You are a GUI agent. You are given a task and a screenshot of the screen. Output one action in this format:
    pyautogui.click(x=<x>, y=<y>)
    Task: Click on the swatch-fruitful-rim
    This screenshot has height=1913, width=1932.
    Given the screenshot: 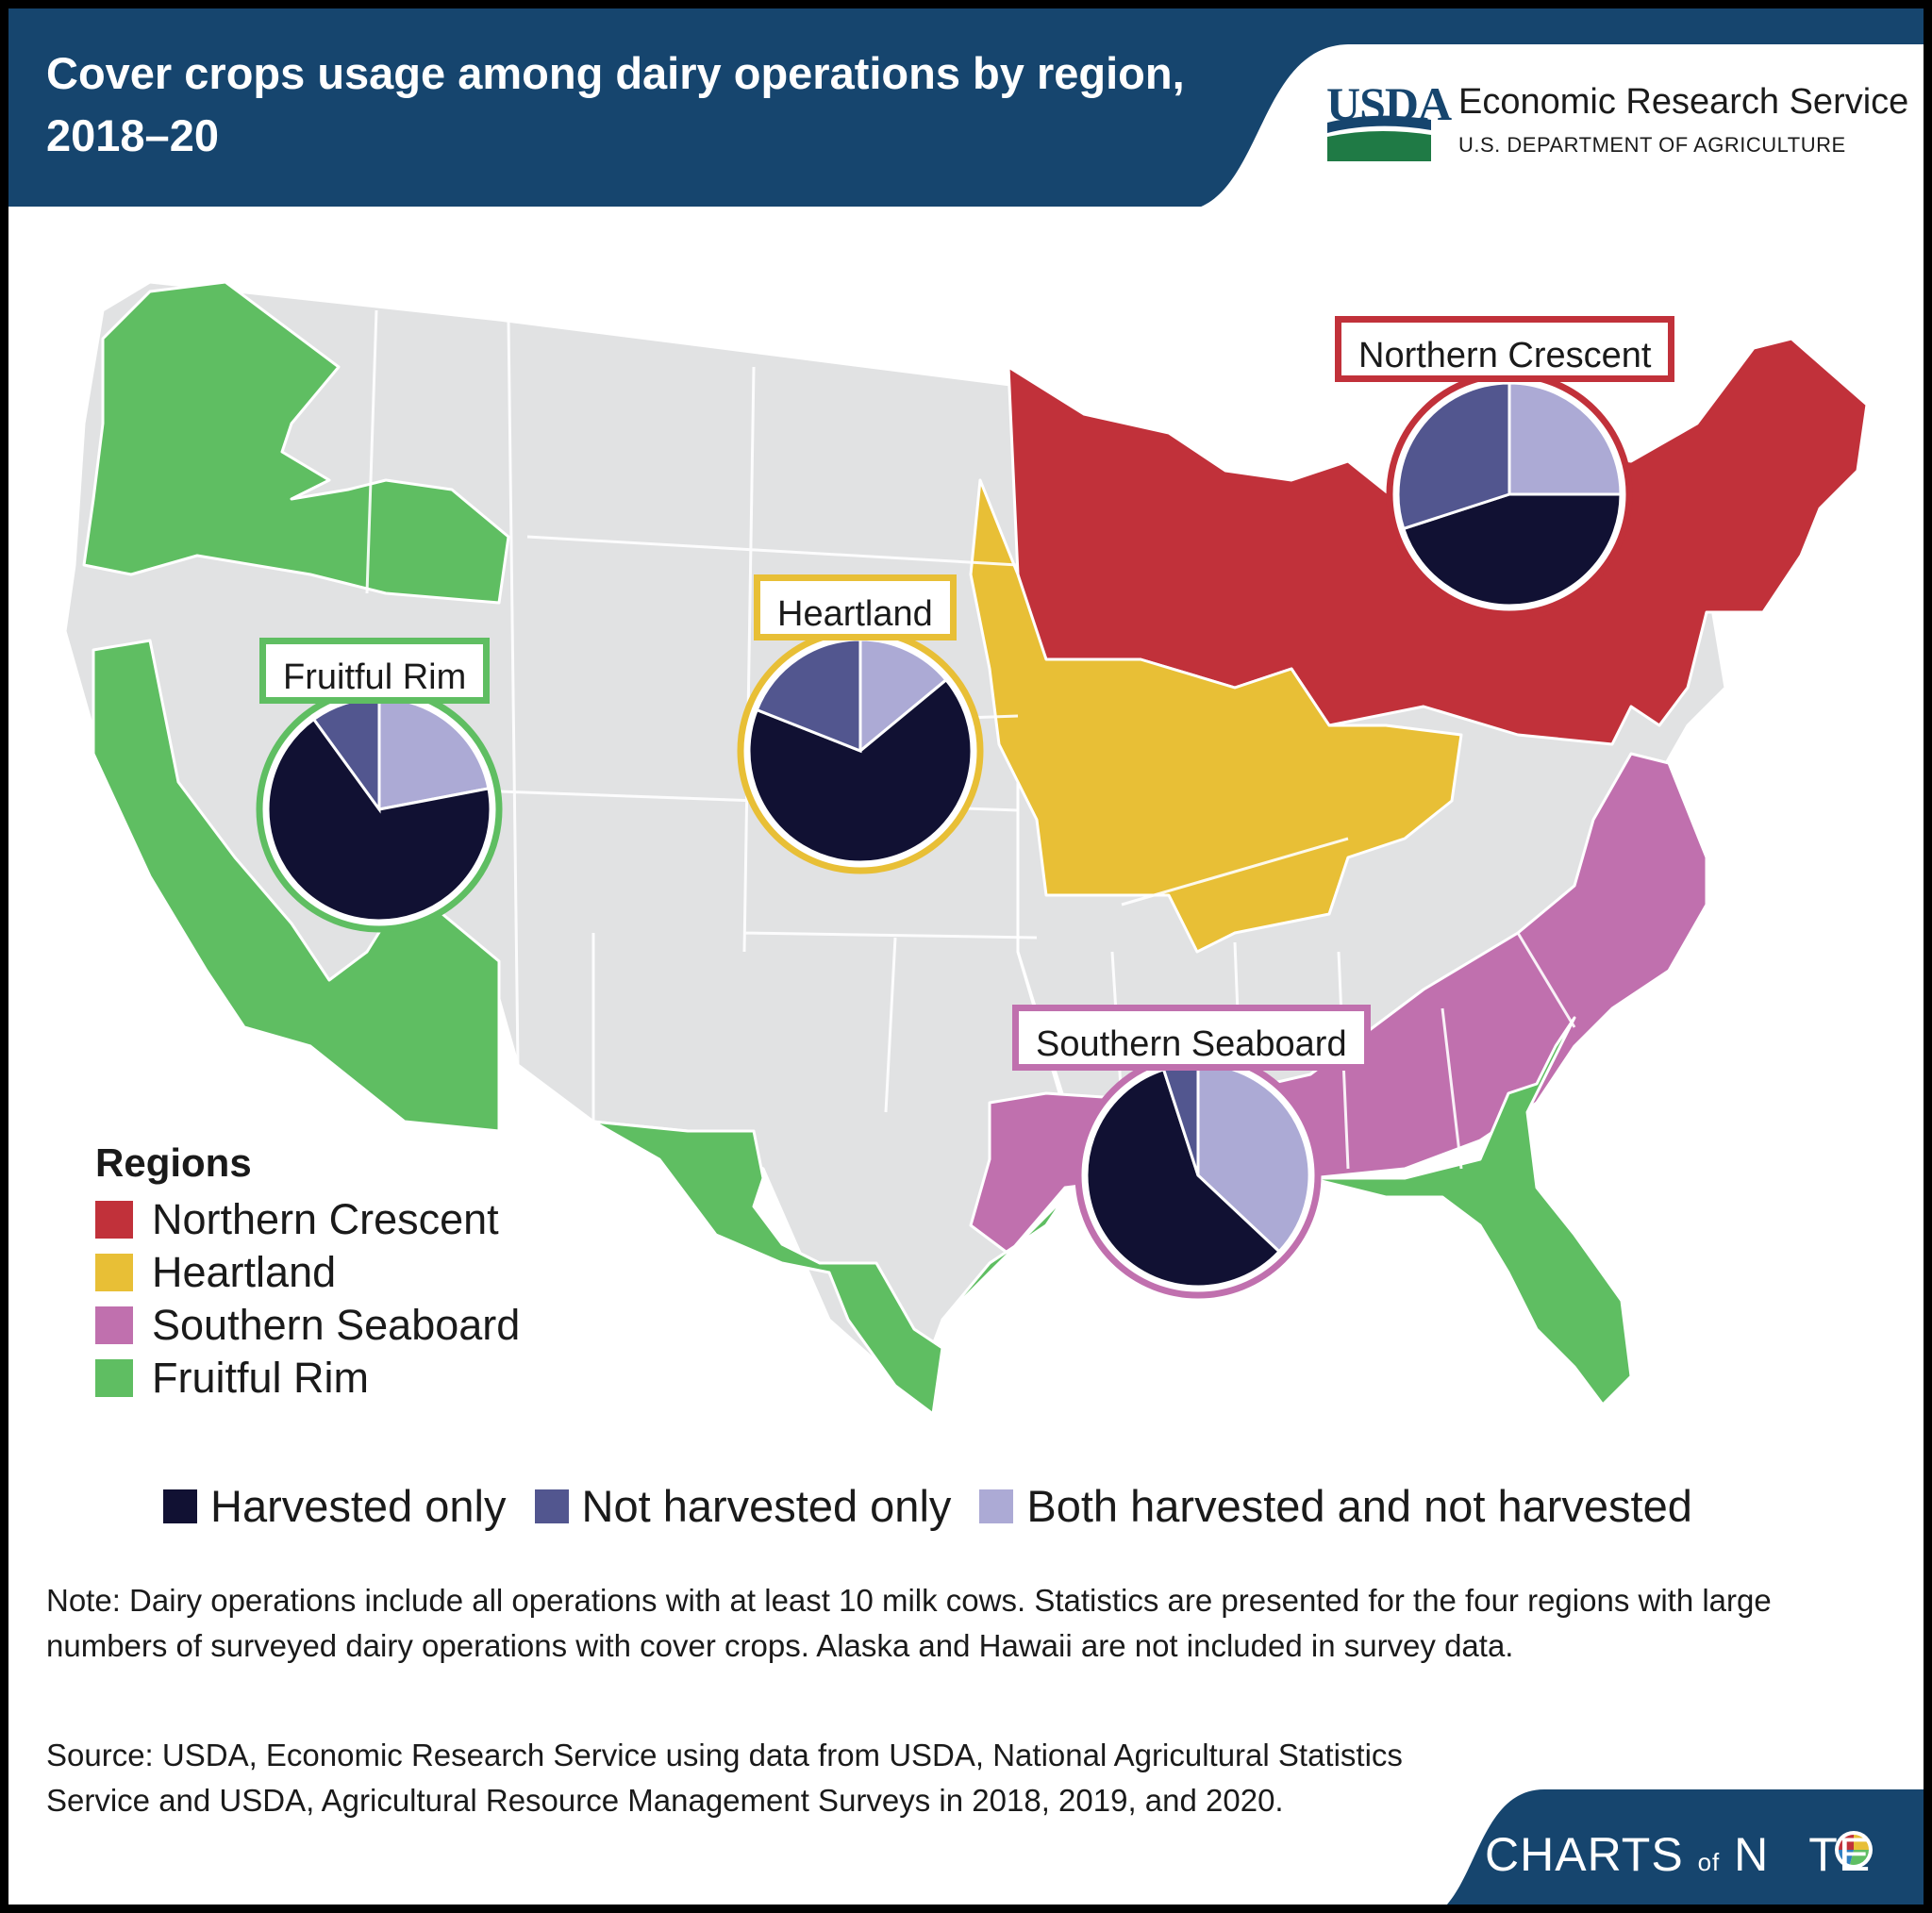 What is the action you would take?
    pyautogui.click(x=114, y=1378)
    